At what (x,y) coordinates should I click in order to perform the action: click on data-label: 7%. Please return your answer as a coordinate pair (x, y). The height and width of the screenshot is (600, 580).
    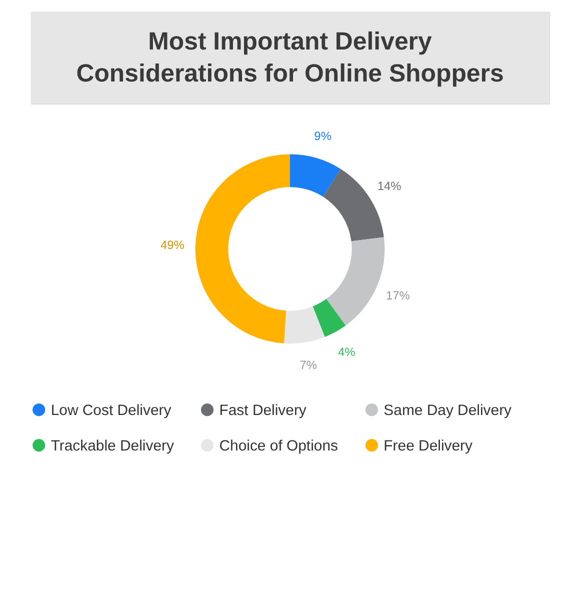
    Looking at the image, I should click on (309, 365).